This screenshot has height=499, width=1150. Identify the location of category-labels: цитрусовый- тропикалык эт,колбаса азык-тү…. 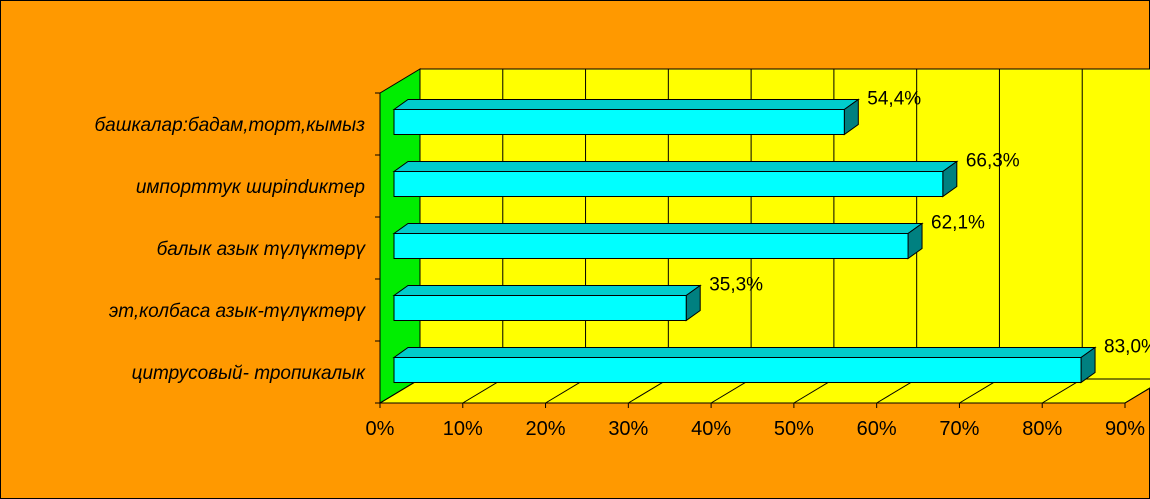
(230, 249).